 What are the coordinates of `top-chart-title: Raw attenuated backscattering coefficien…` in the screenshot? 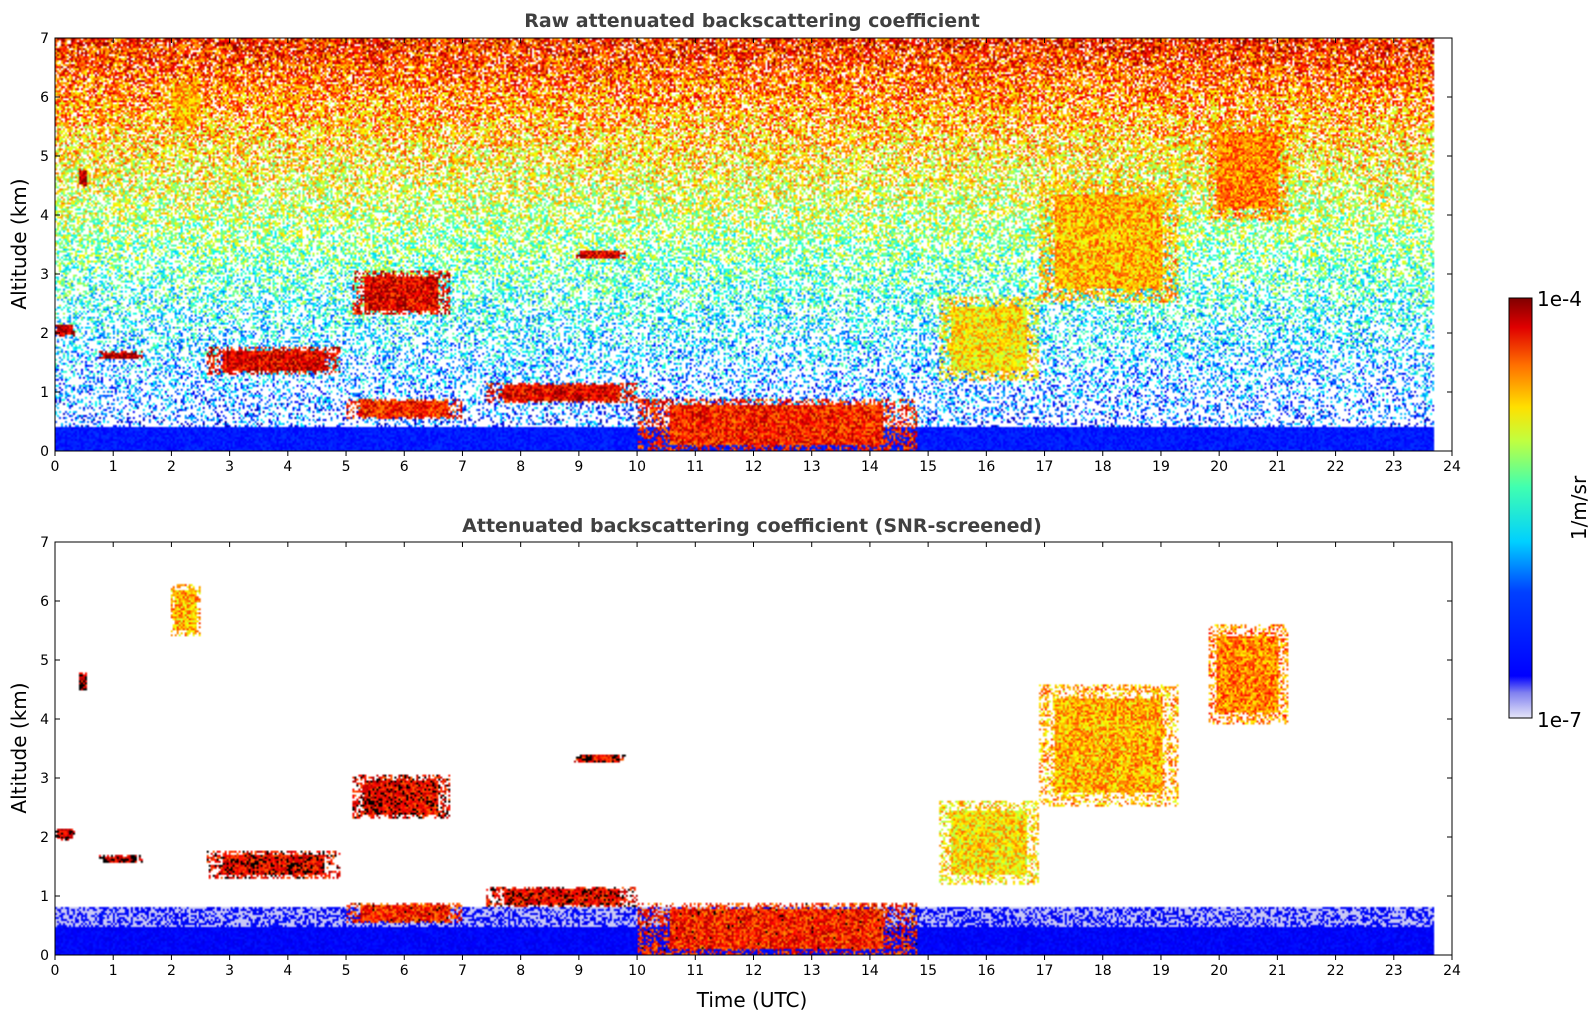 It's located at (752, 21).